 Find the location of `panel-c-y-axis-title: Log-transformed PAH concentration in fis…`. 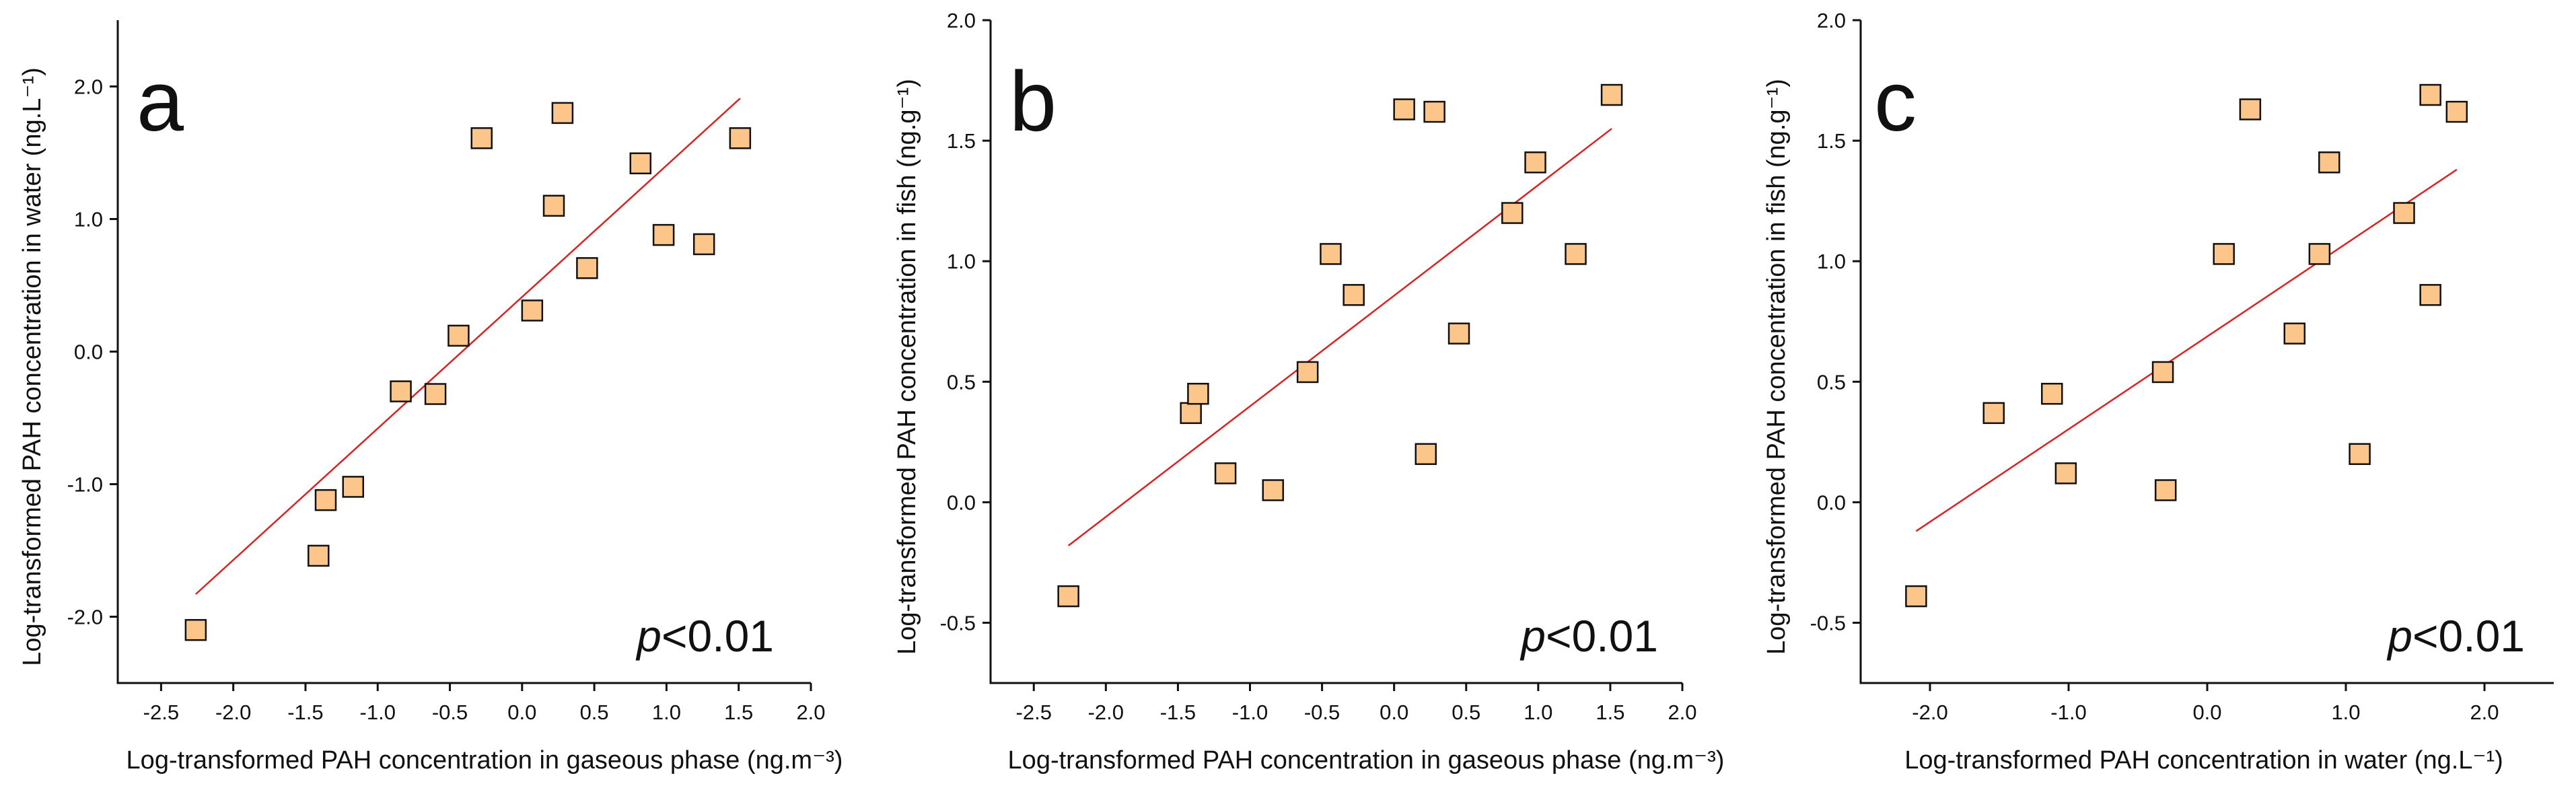

panel-c-y-axis-title: Log-transformed PAH concentration in fis… is located at coordinates (1776, 367).